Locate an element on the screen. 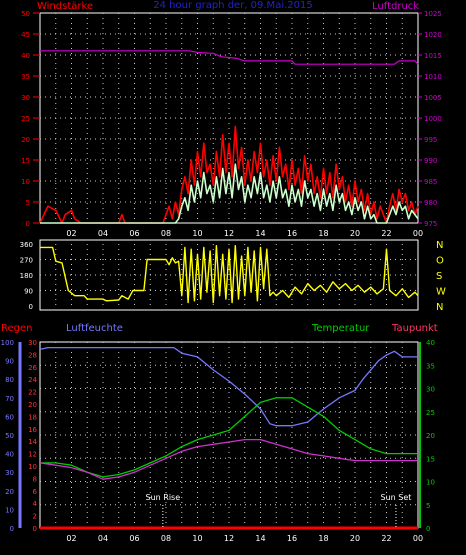 Image resolution: width=466 pixels, height=555 pixels. y-tick-label-outer: 0 is located at coordinates (12, 529).